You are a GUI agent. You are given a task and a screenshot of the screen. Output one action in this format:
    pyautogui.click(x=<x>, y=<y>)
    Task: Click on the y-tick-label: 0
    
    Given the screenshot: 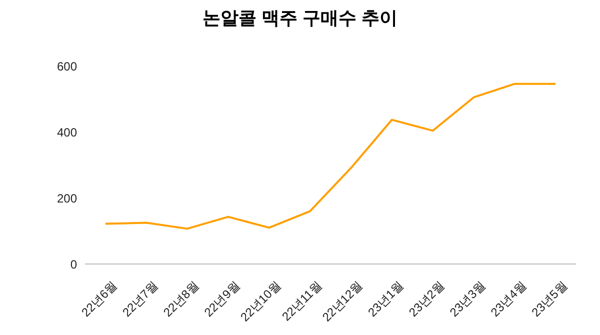 What is the action you would take?
    pyautogui.click(x=74, y=264)
    